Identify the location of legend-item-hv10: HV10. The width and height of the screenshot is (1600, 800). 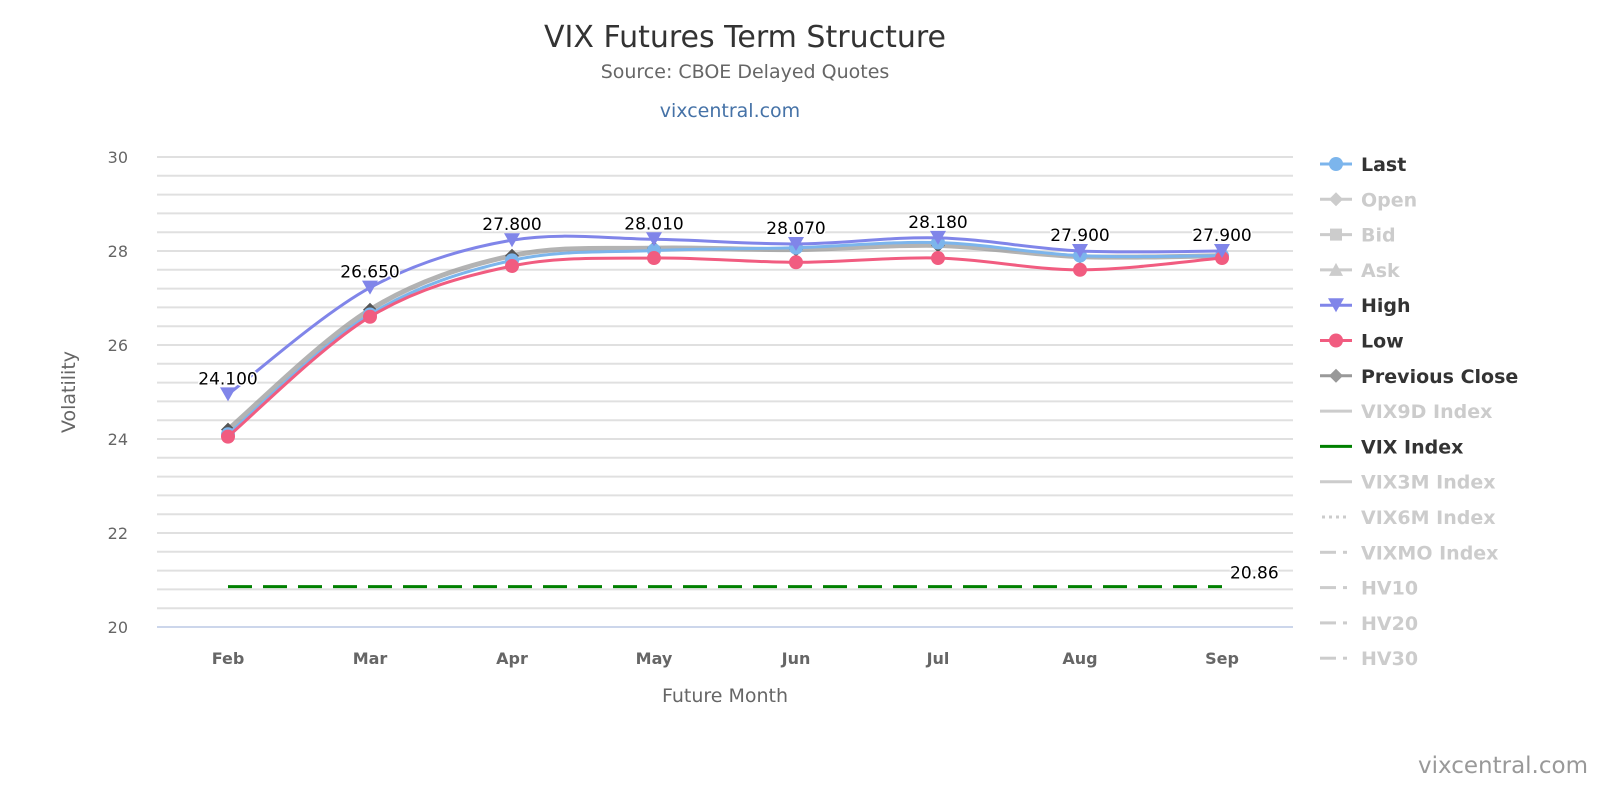
(1369, 589).